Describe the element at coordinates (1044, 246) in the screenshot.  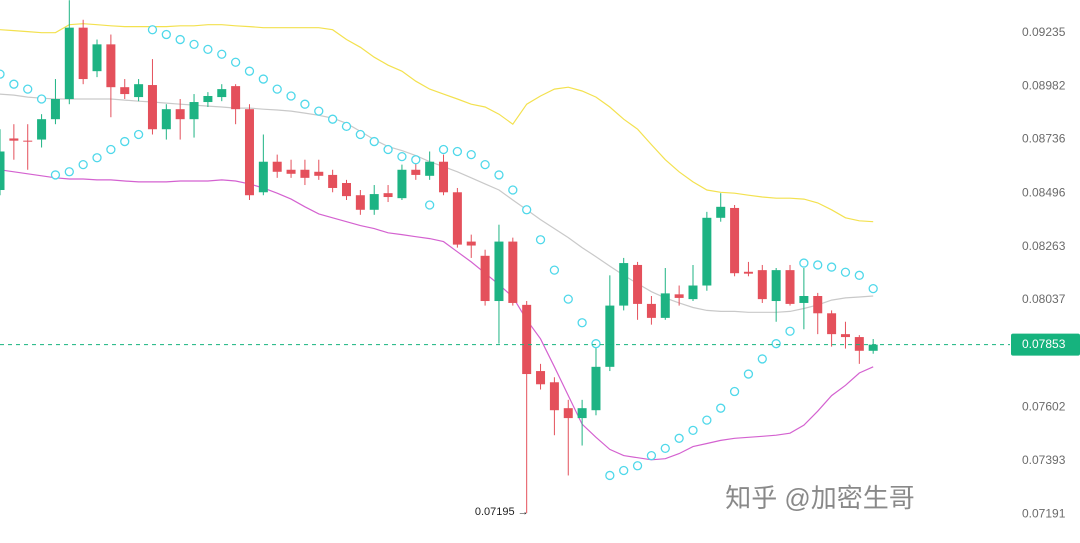
I see `y-tick-label: 0.08263` at that location.